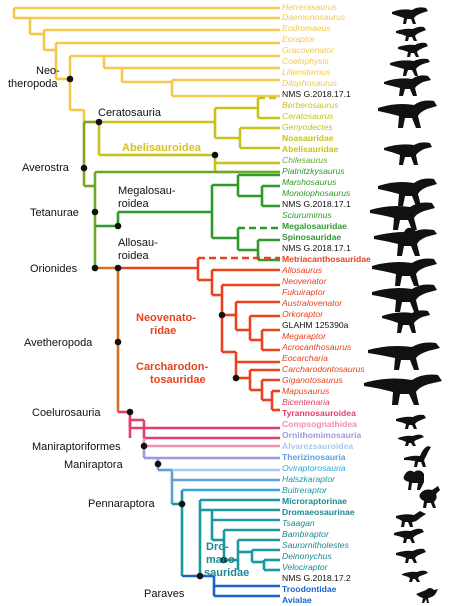 The width and height of the screenshot is (474, 606). Describe the element at coordinates (404, 272) in the screenshot. I see `silhouette-allosaurus-icon` at that location.